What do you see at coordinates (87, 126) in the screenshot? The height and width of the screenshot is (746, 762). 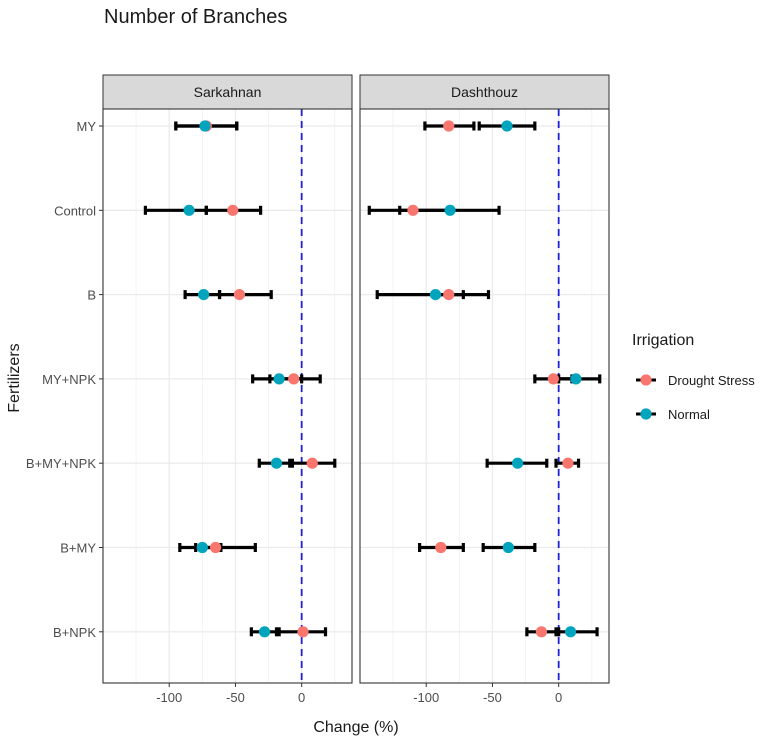 I see `y-tick-label-my: MY` at bounding box center [87, 126].